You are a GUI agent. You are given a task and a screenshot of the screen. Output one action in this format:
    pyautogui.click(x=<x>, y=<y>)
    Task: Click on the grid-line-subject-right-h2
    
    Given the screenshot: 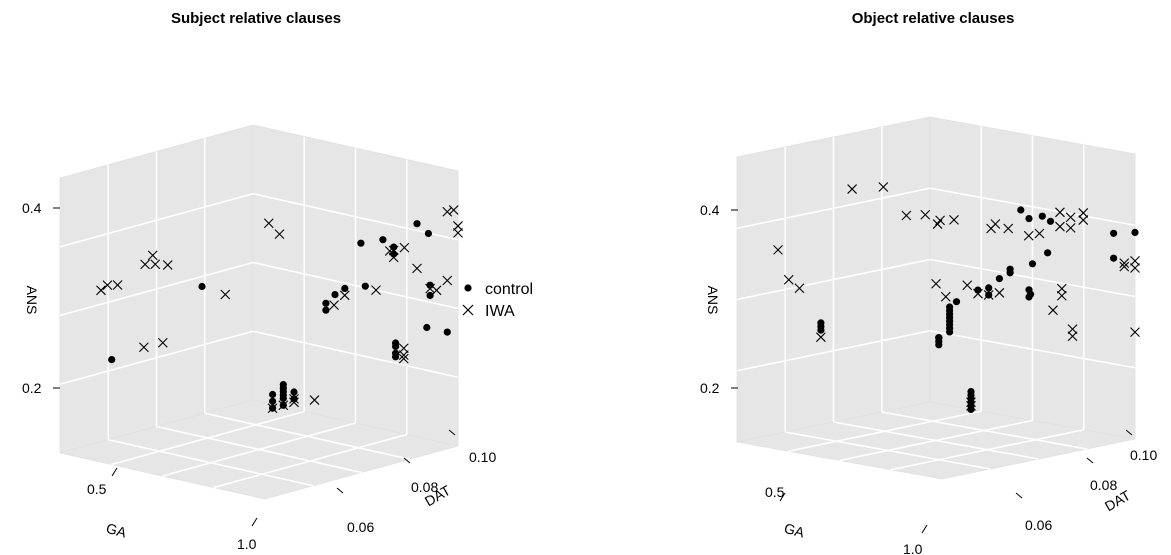 What is the action you would take?
    pyautogui.click(x=355, y=216)
    